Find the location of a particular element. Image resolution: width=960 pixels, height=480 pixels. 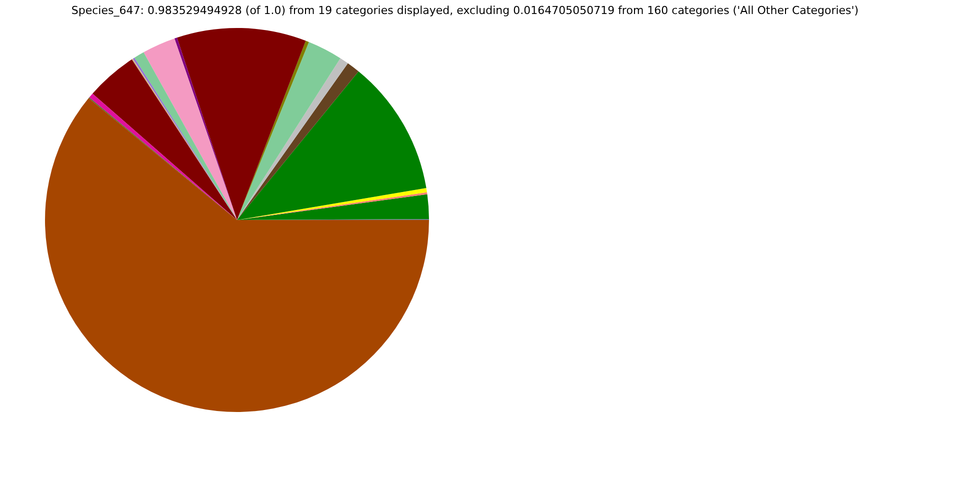

text: Species_647: 0.983529494928 (of 1.0) from 19 categories displayed, excluding 0.0164705050719 from 160 categories ('All Other Categories') is located at coordinates (465, 10).